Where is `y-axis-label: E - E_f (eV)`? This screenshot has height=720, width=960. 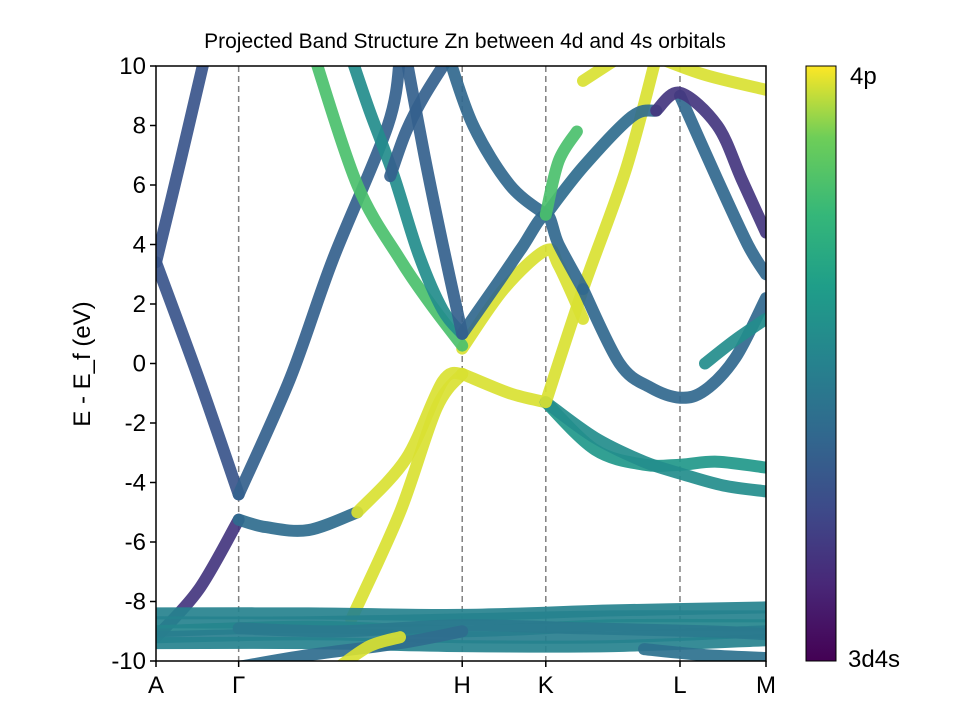
y-axis-label: E - E_f (eV) is located at coordinates (82, 363).